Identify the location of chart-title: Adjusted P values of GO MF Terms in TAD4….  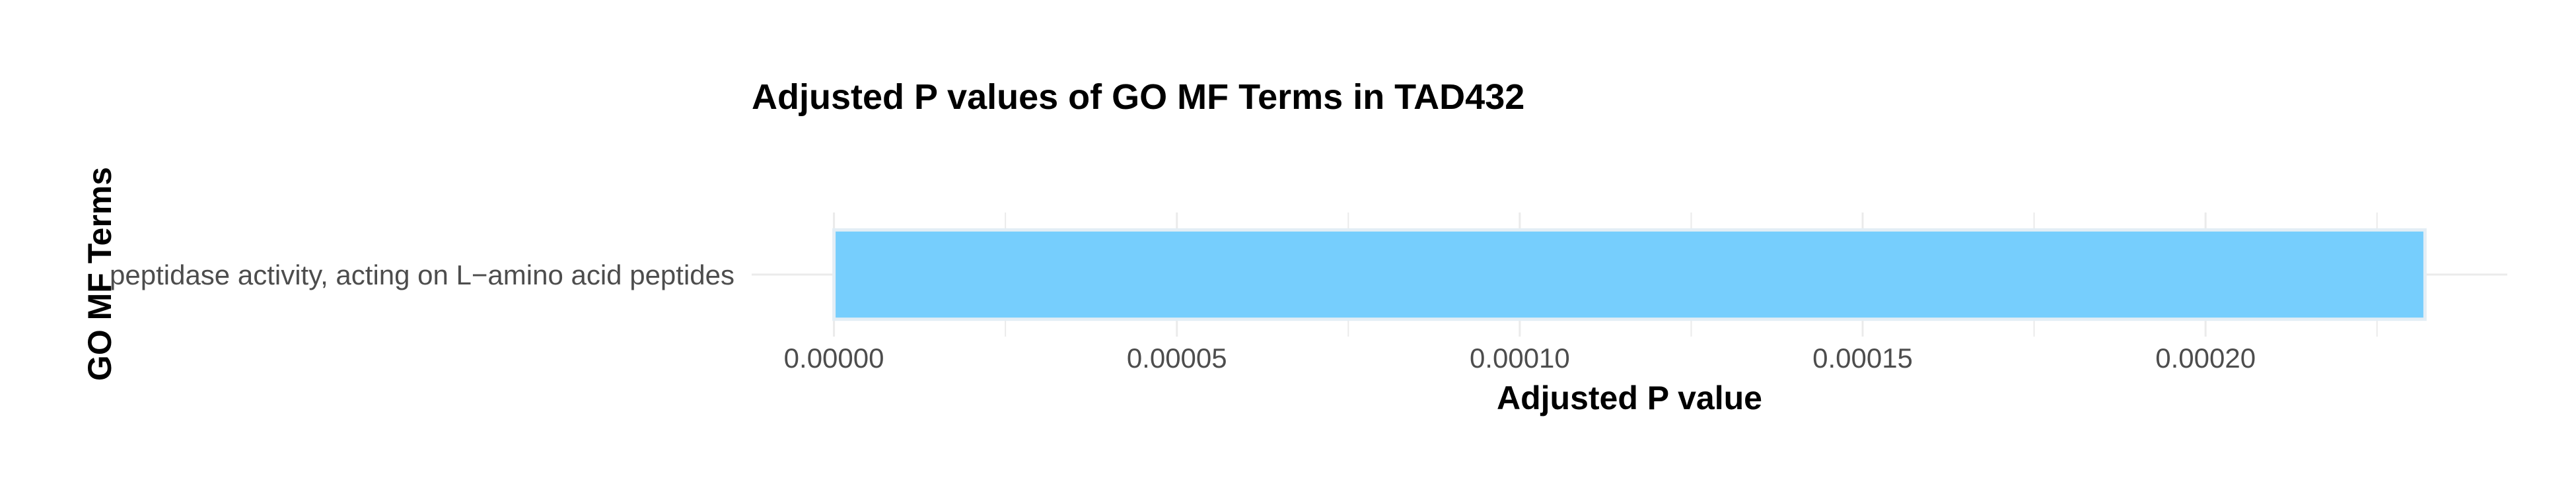
(1138, 97).